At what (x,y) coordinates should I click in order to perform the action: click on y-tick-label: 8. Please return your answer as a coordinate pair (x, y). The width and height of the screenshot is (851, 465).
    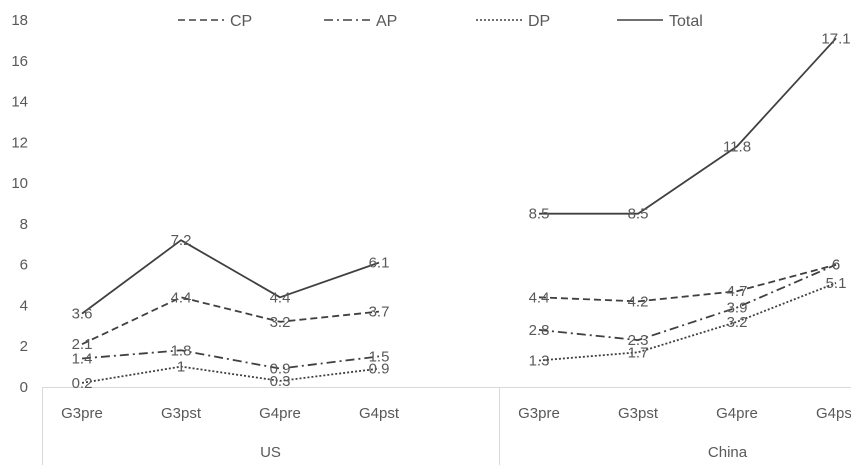
    Looking at the image, I should click on (24, 224).